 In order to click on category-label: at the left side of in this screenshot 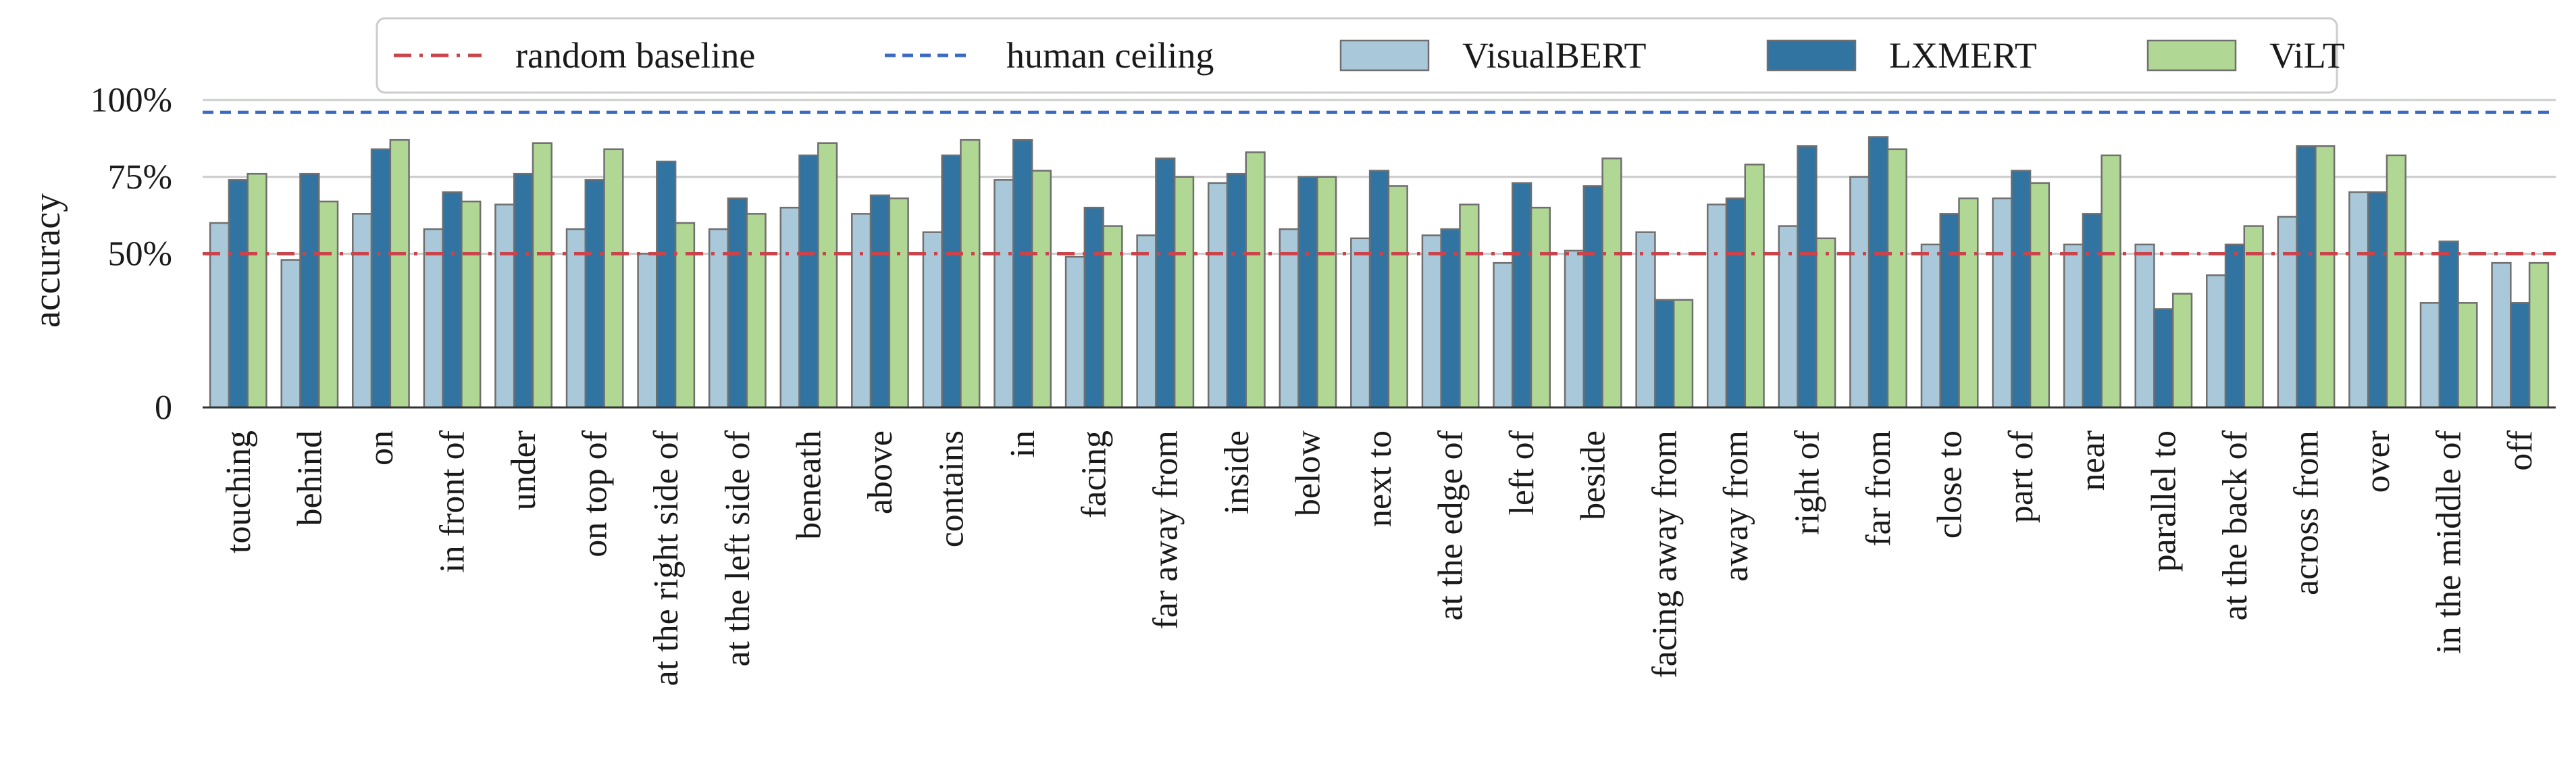, I will do `click(738, 548)`.